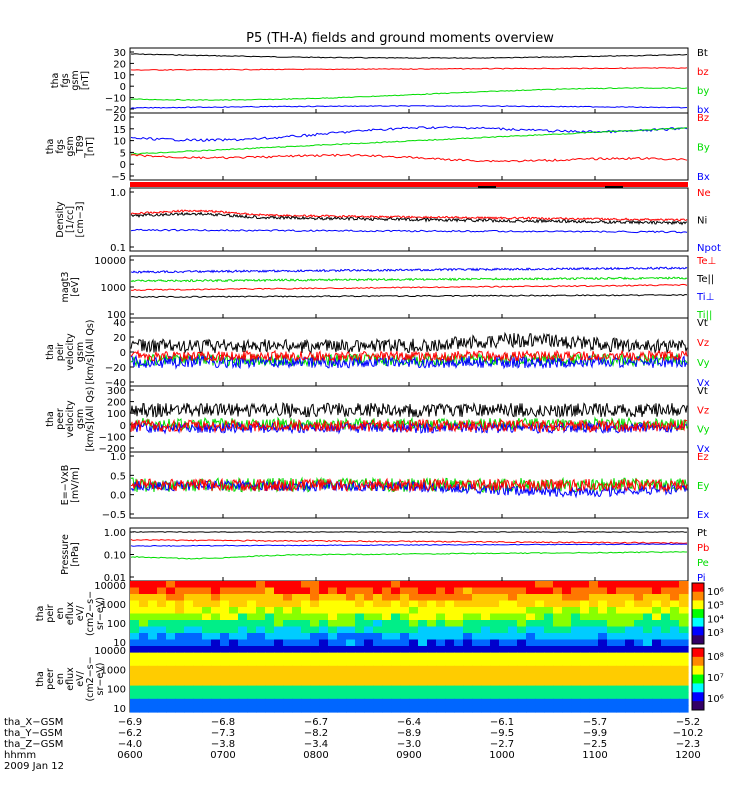 The width and height of the screenshot is (750, 800). I want to click on y-axis-label-line: [km/s](All Qs), so click(90, 352).